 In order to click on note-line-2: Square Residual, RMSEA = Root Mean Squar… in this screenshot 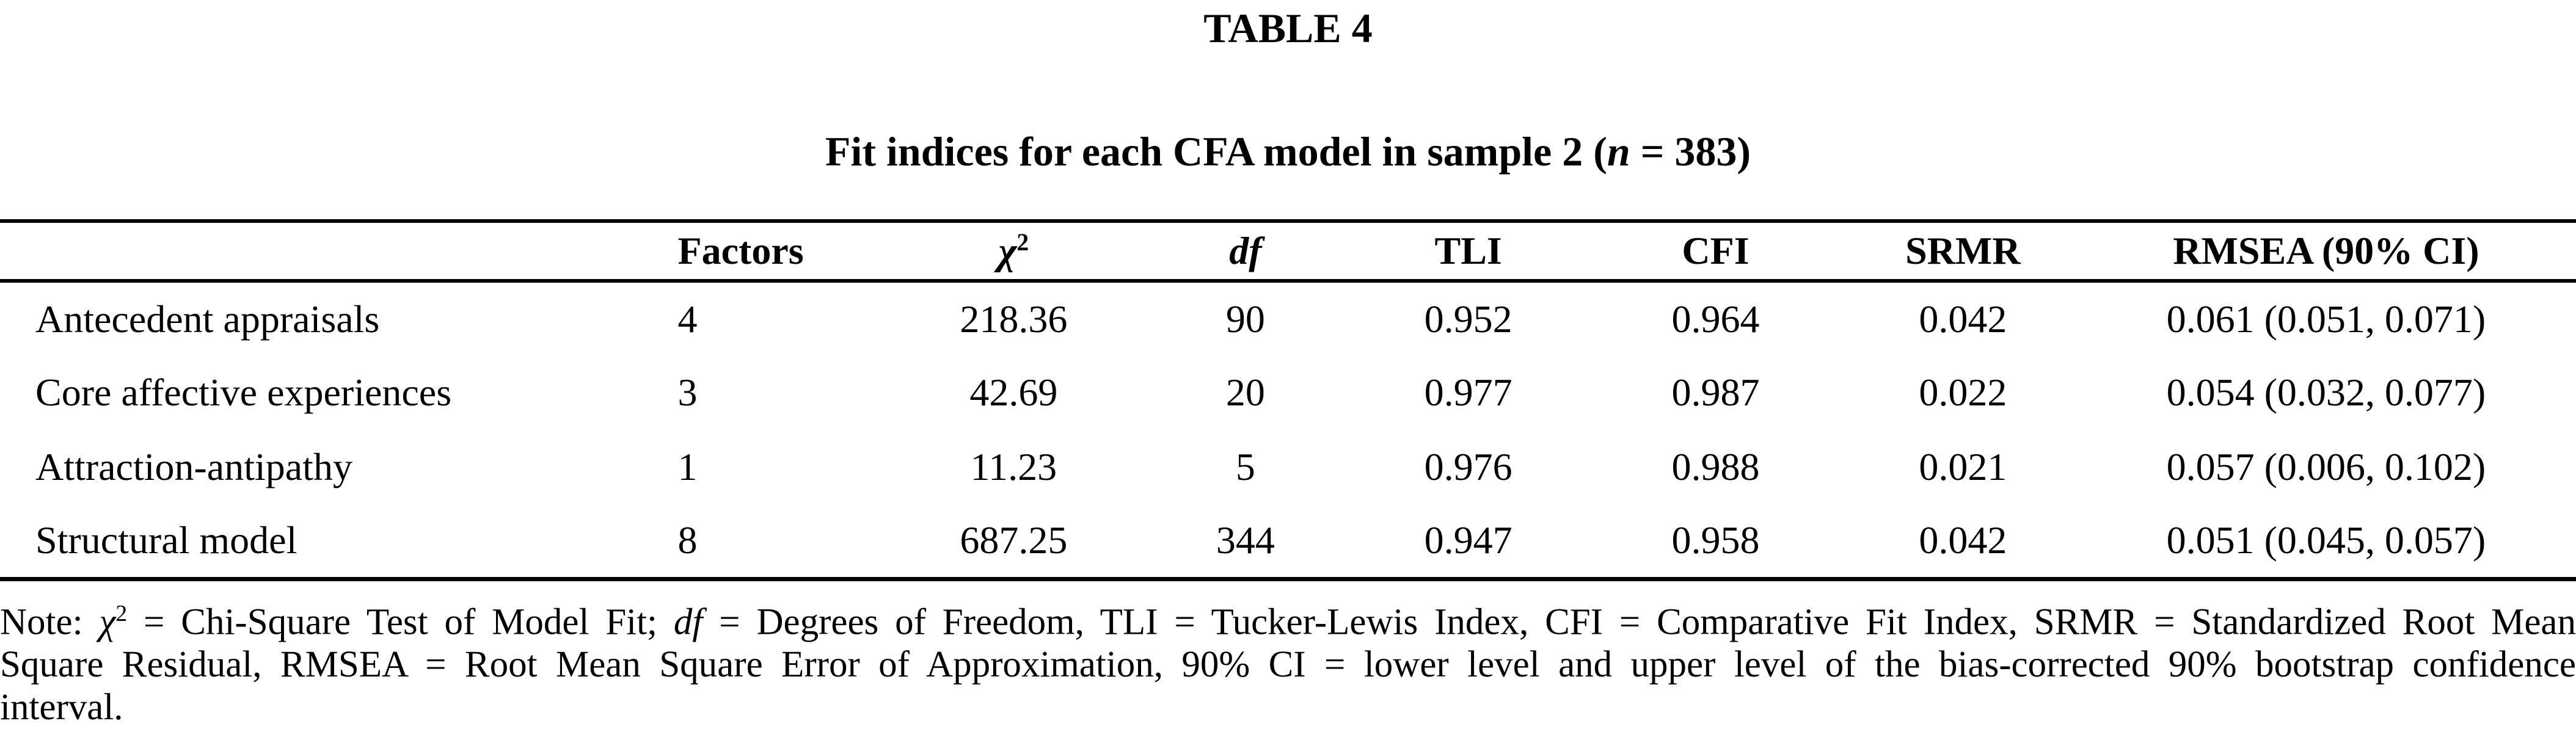, I will do `click(1288, 665)`.